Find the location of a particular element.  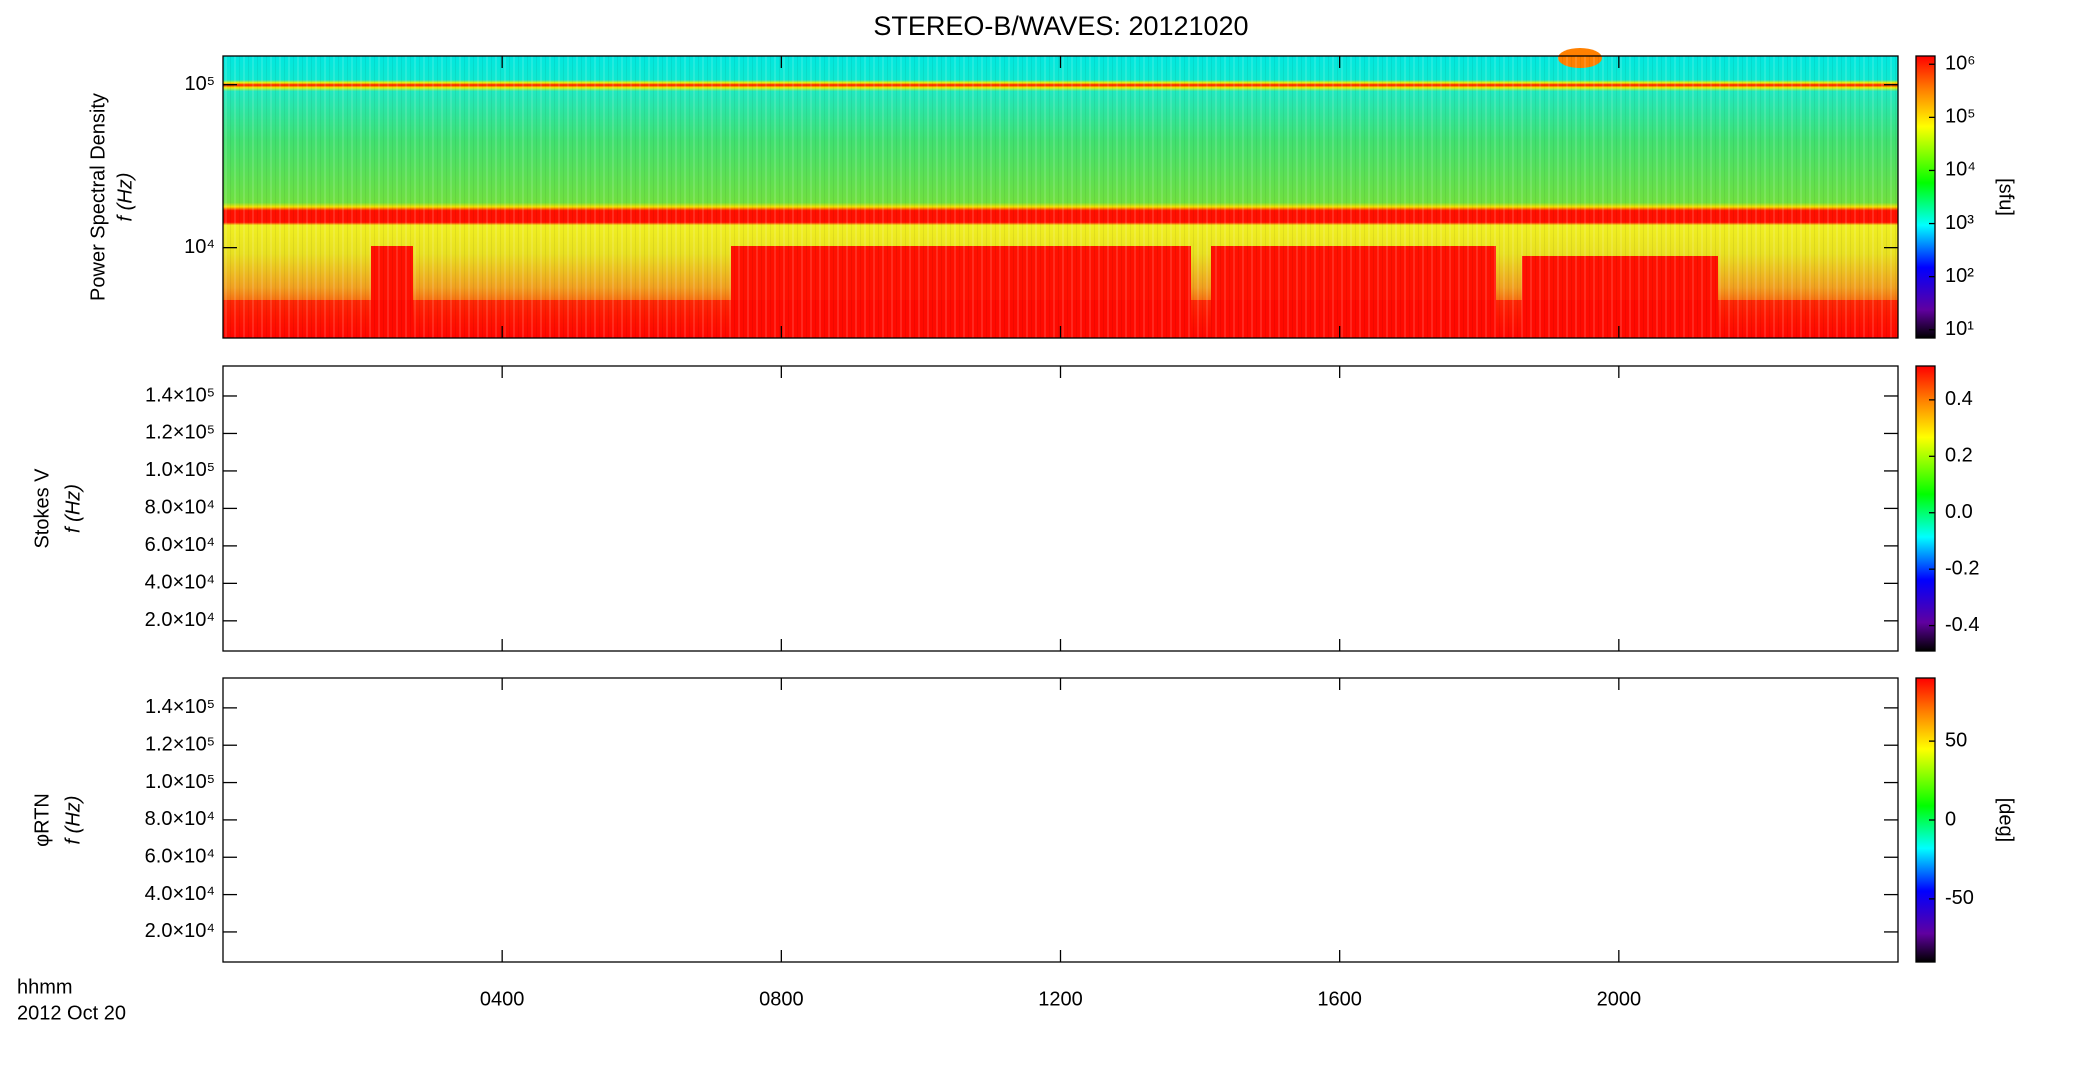

colorbar-tick-label: -0.4 is located at coordinates (1962, 625).